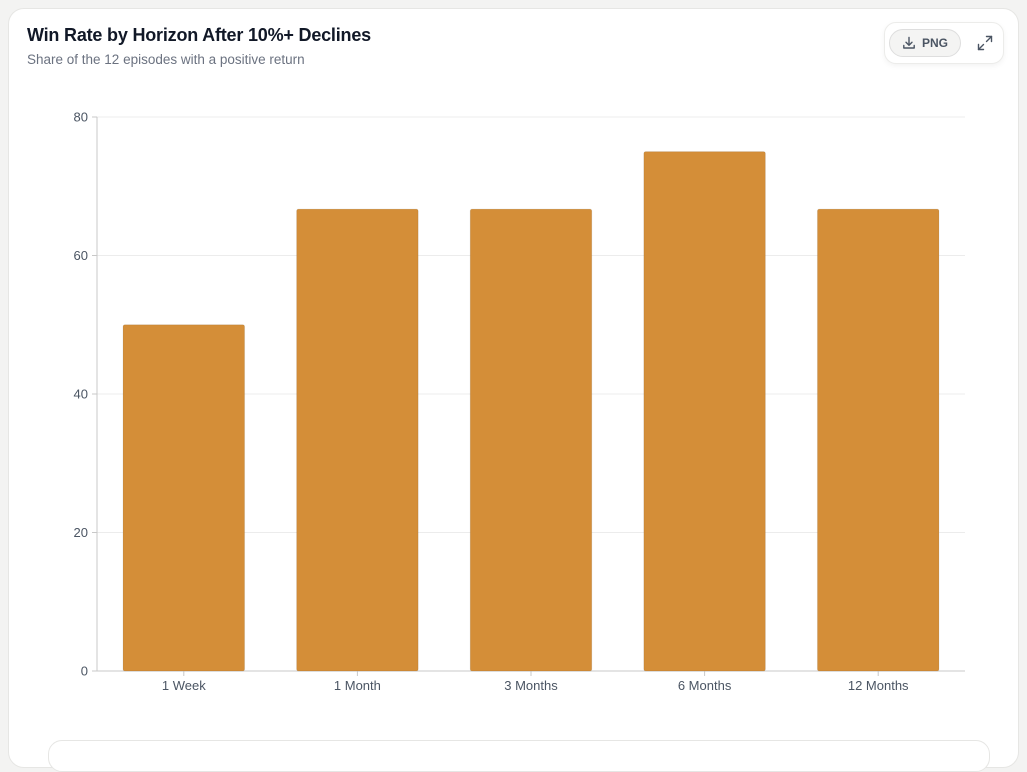 This screenshot has width=1027, height=772. What do you see at coordinates (184, 685) in the screenshot?
I see `x-tick-label: 1 Week` at bounding box center [184, 685].